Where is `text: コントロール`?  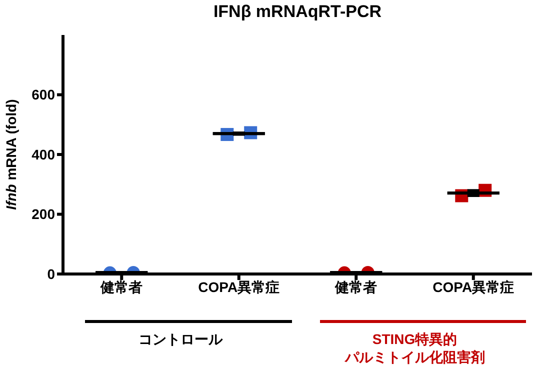 text: コントロール is located at coordinates (180, 339).